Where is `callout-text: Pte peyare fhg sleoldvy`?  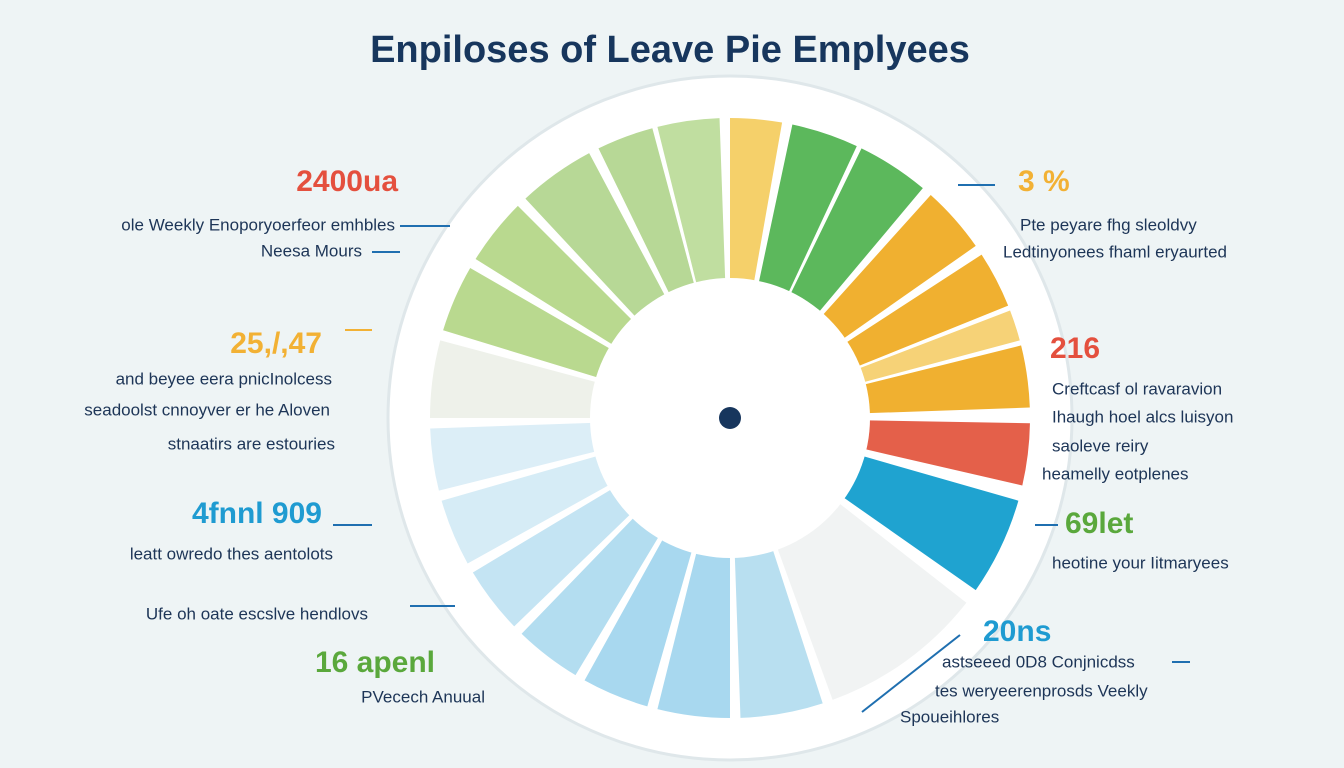
callout-text: Pte peyare fhg sleoldvy is located at coordinates (1108, 224).